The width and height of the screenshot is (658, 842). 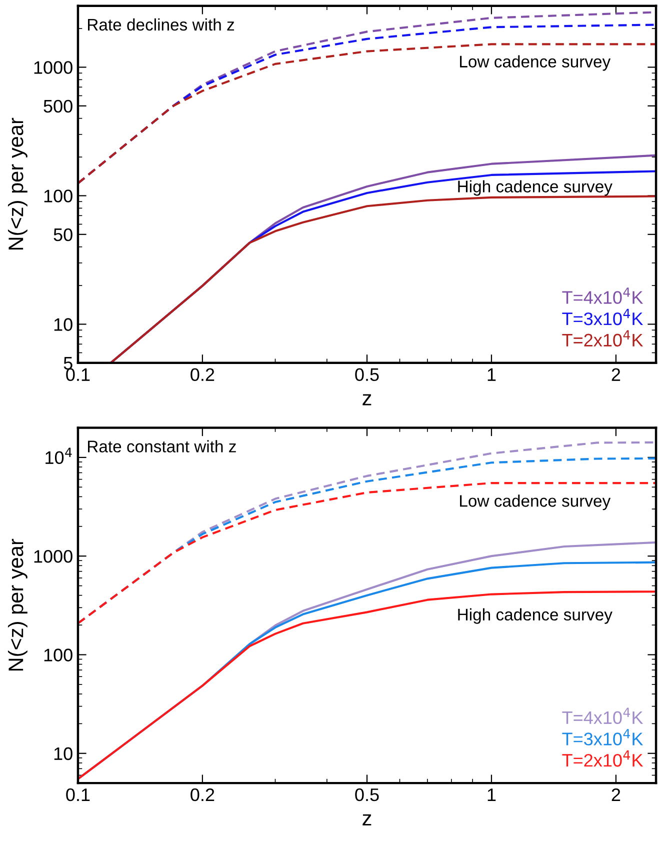 What do you see at coordinates (59, 456) in the screenshot?
I see `y-tick-label: 10$^{4}$` at bounding box center [59, 456].